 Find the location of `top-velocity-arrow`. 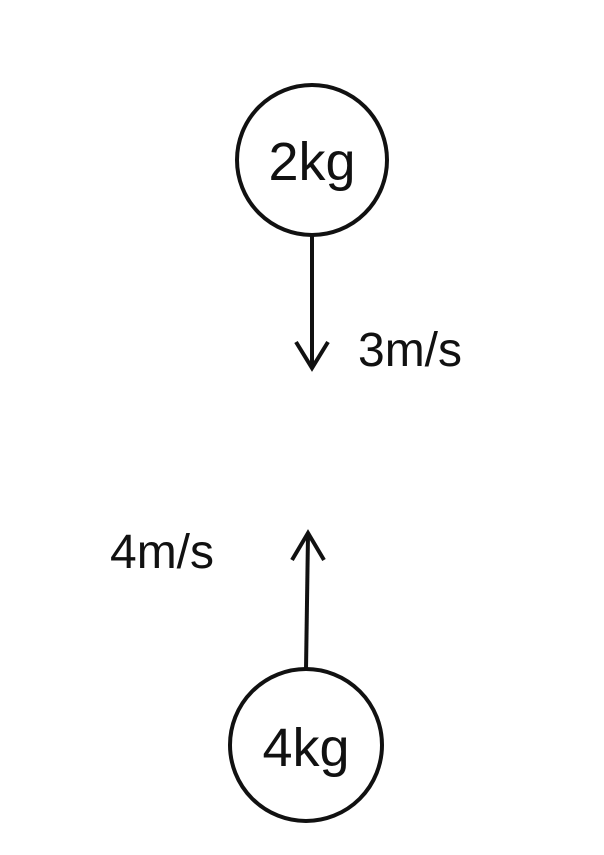

top-velocity-arrow is located at coordinates (312, 303).